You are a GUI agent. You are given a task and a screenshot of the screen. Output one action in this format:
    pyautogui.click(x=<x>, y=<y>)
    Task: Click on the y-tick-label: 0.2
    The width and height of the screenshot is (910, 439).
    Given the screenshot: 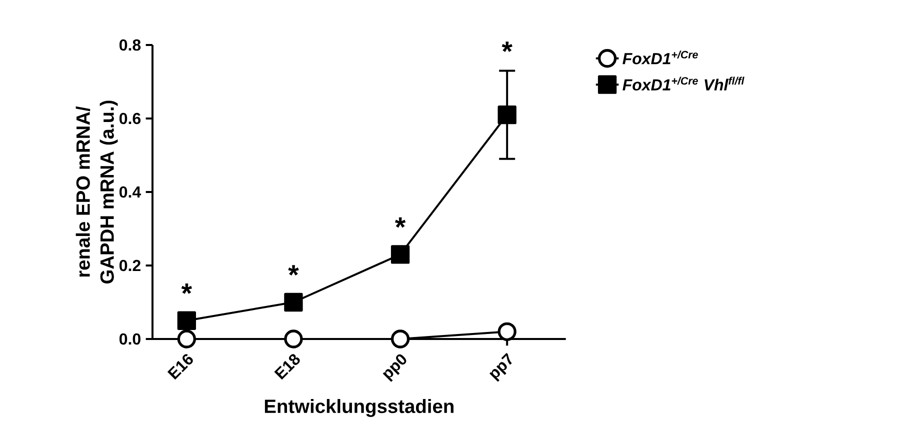 What is the action you would take?
    pyautogui.click(x=129, y=266)
    